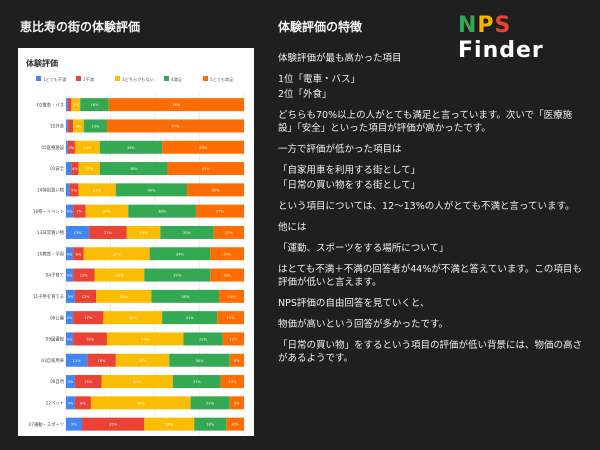  Describe the element at coordinates (57, 381) in the screenshot. I see `category-label: 08自然` at that location.